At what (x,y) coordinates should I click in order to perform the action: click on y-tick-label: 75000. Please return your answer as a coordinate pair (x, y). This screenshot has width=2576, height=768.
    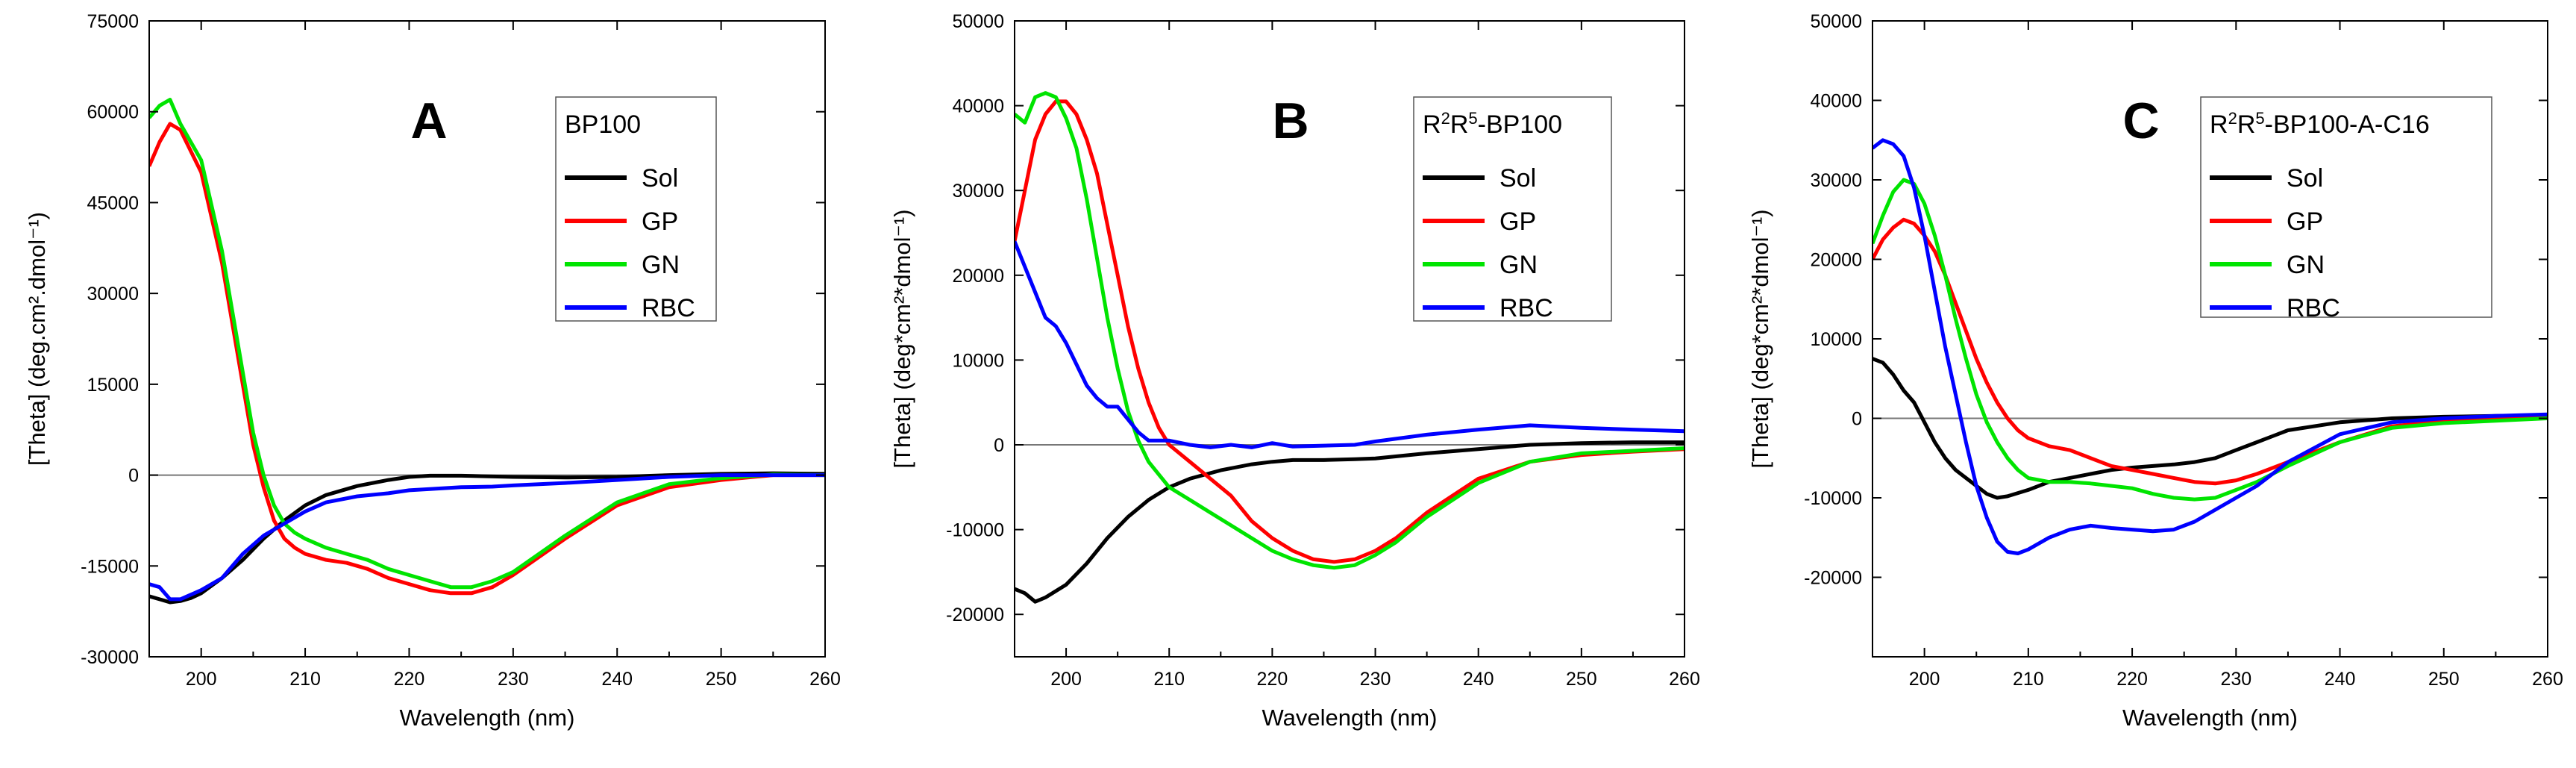
    Looking at the image, I should click on (113, 21).